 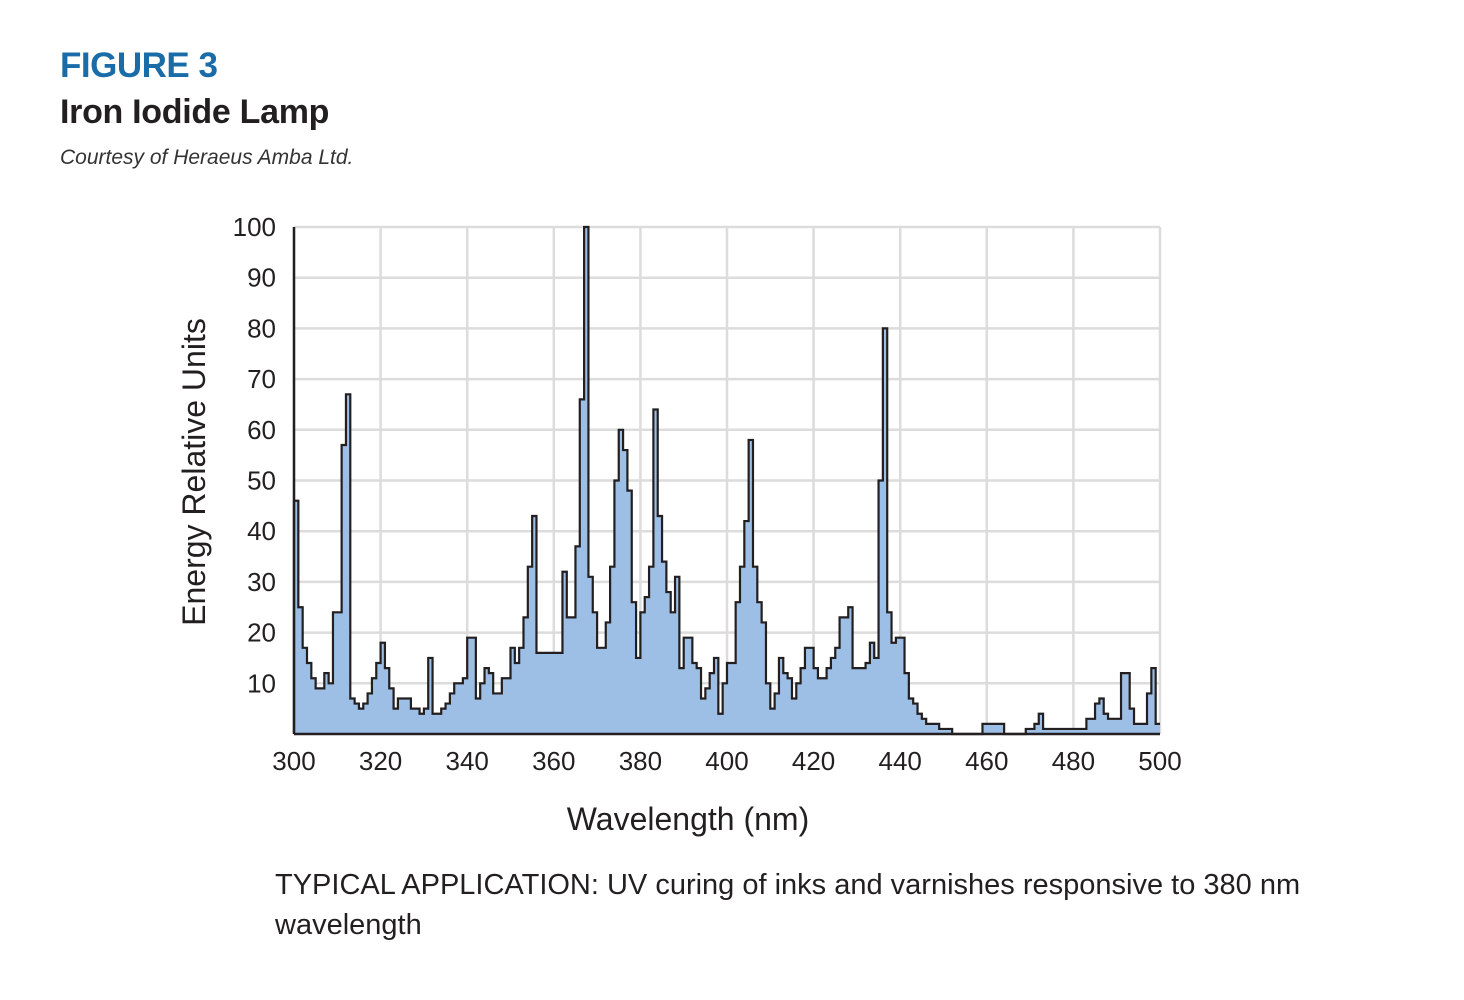 What do you see at coordinates (1073, 761) in the screenshot?
I see `x-tick-label-480: 480` at bounding box center [1073, 761].